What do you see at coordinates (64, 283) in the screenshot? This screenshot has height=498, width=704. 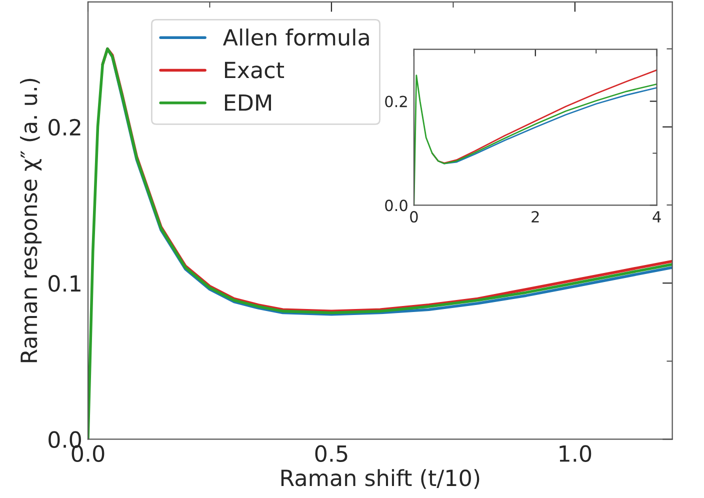 I see `y-tick-label: 0.1` at bounding box center [64, 283].